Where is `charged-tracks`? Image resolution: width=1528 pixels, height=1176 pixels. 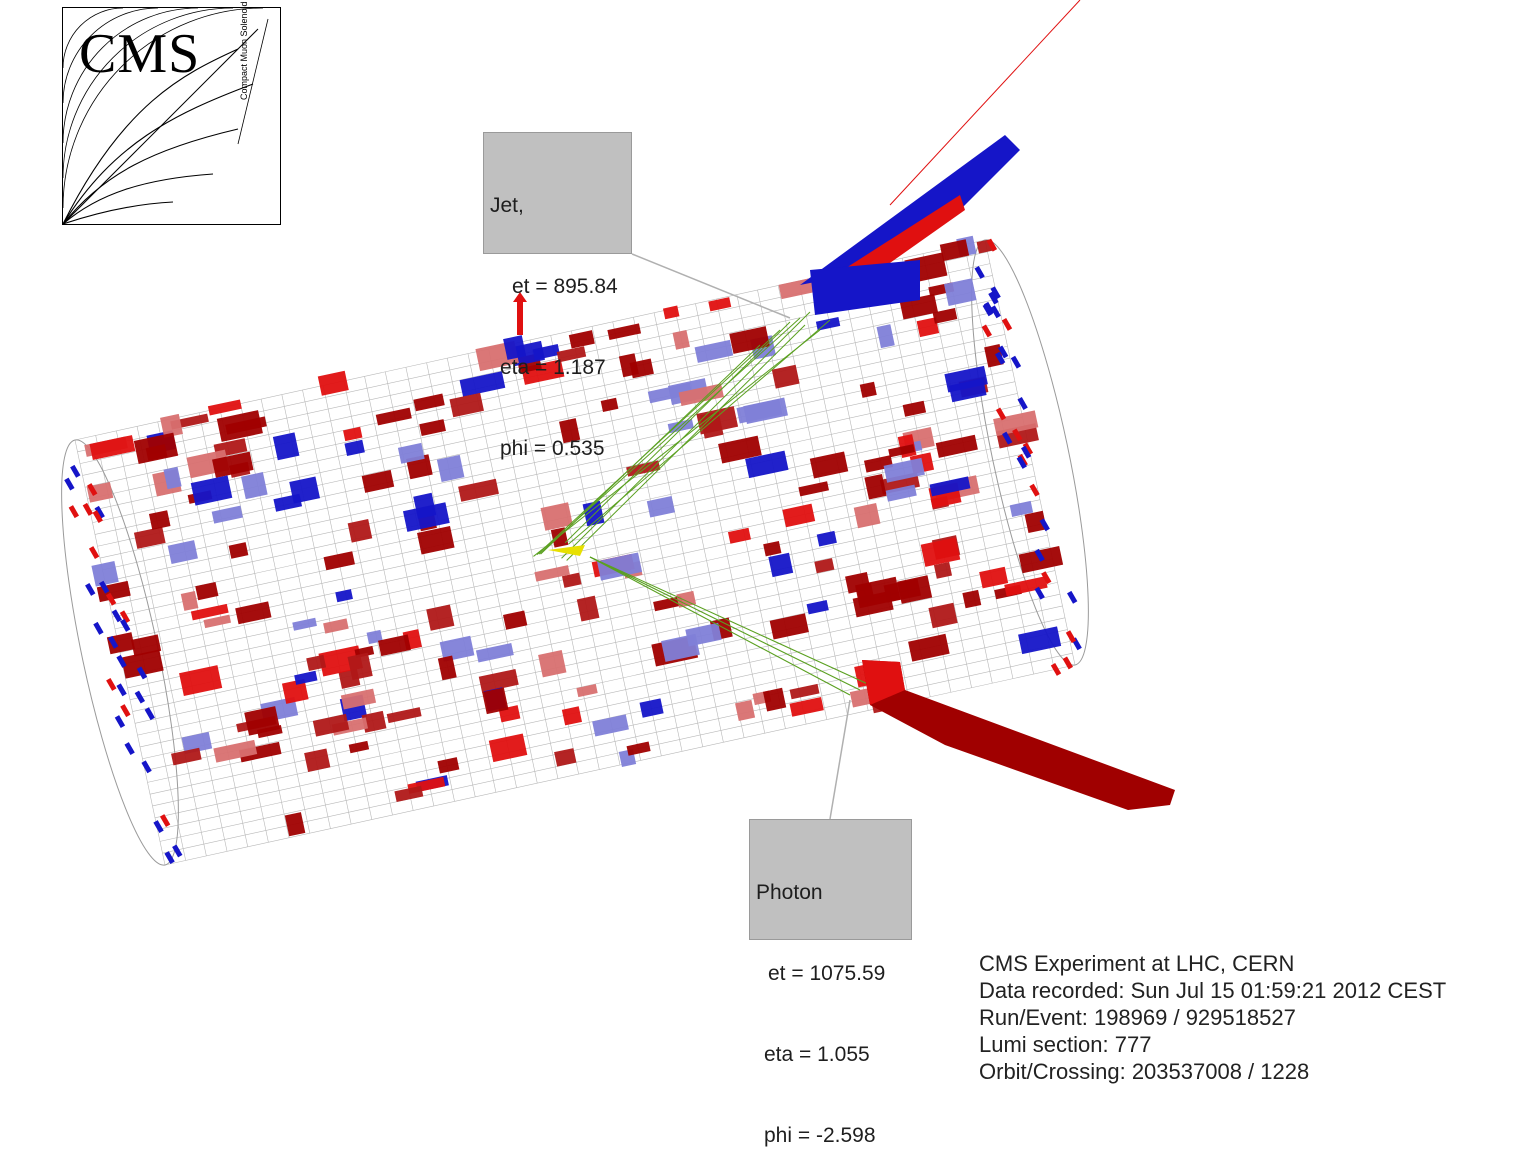 charged-tracks is located at coordinates (702, 503).